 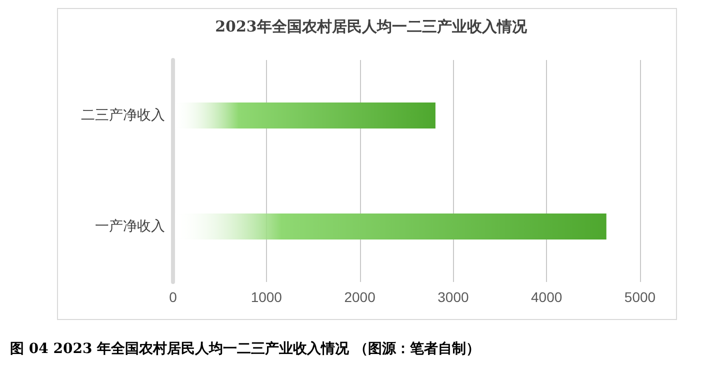 What do you see at coordinates (546, 297) in the screenshot?
I see `x-tick-label: 4000` at bounding box center [546, 297].